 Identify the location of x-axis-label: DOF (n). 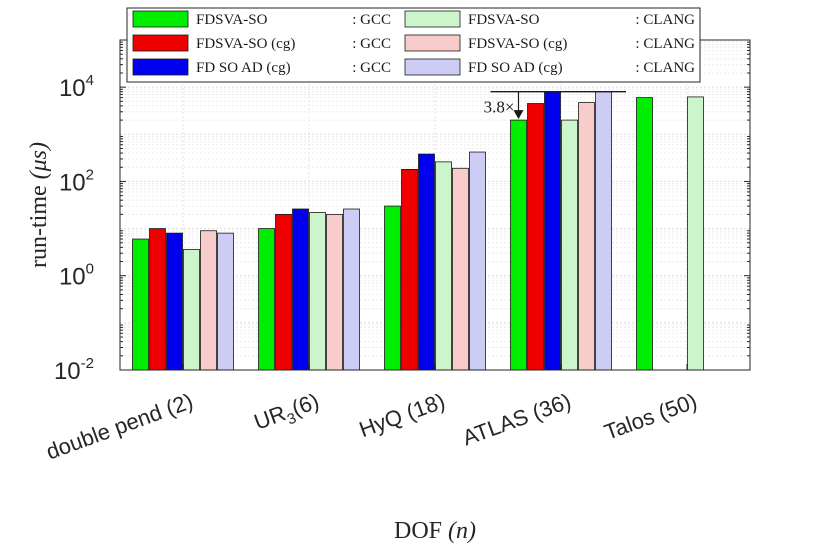
(435, 531).